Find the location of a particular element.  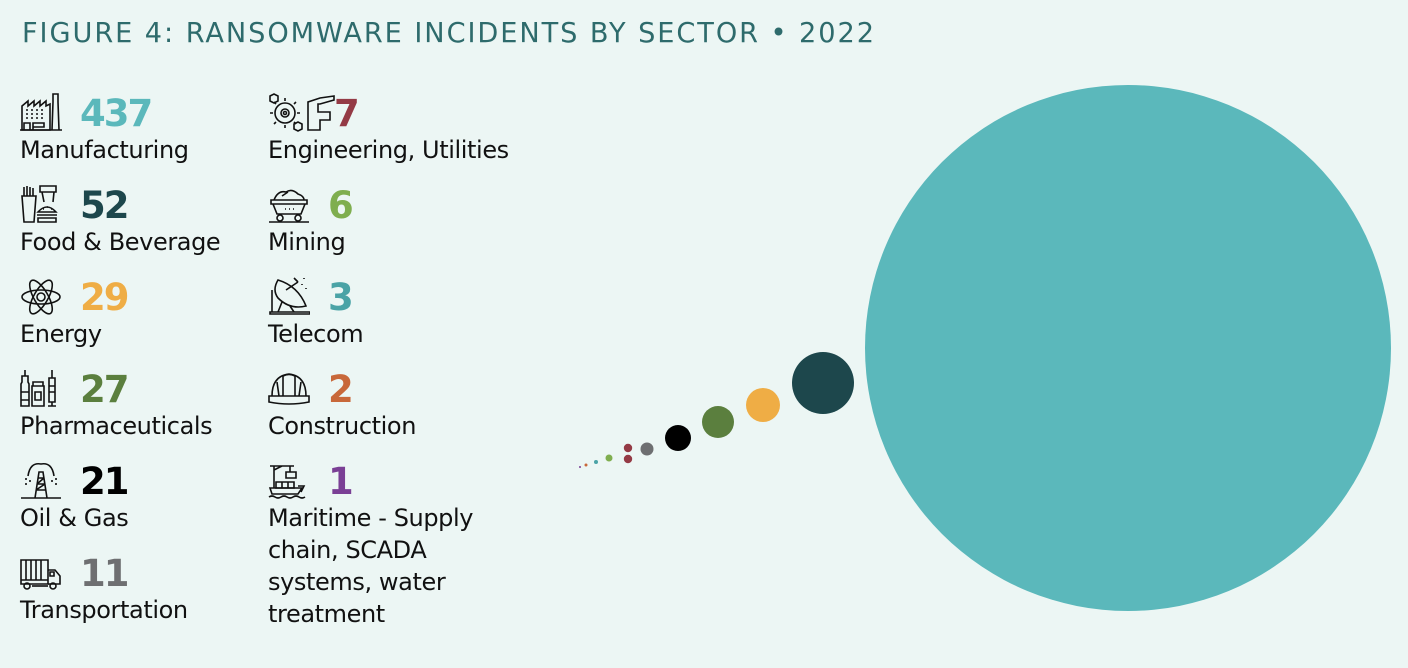

fast-food-icon is located at coordinates (41, 204).